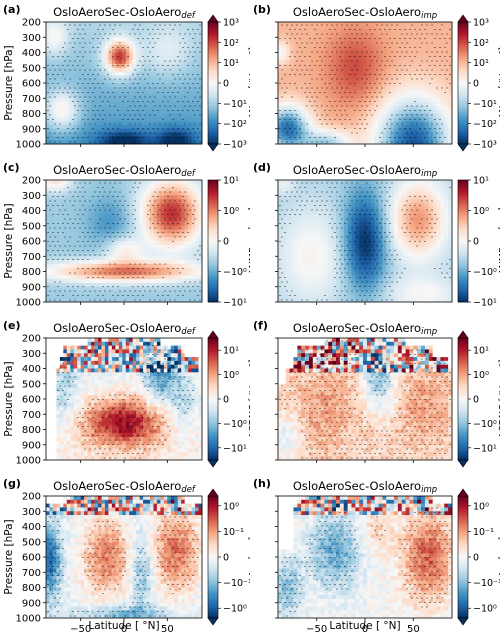  I want to click on y-tick-label: 1000, so click(28, 145).